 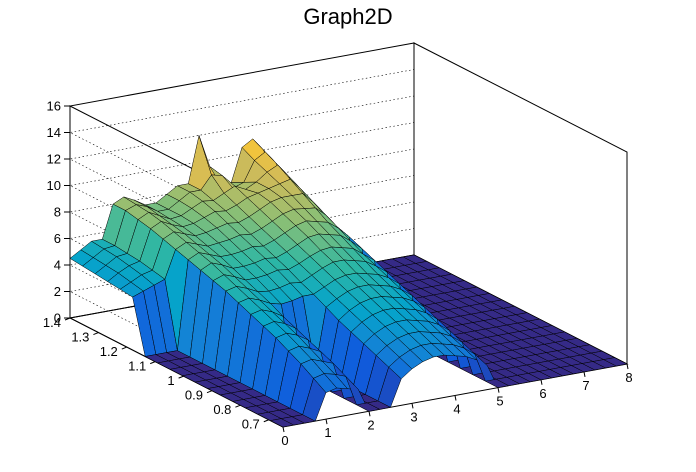 What do you see at coordinates (54, 106) in the screenshot?
I see `z-tick-label: 16` at bounding box center [54, 106].